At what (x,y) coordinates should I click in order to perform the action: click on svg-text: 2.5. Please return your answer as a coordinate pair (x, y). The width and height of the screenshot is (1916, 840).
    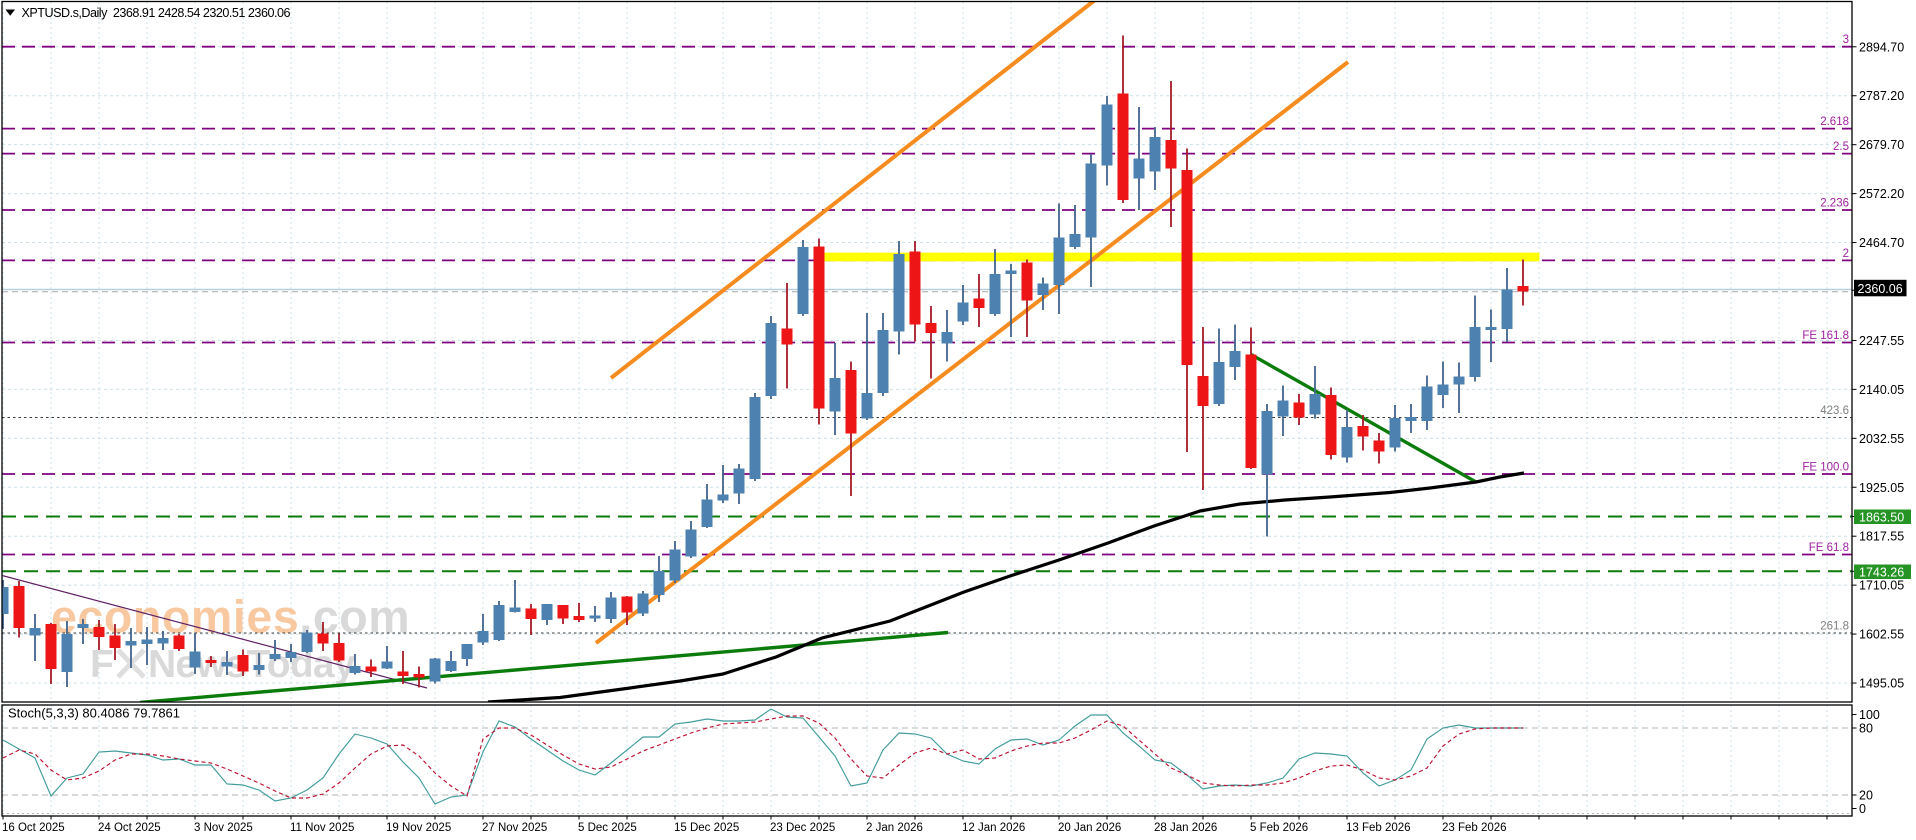
    Looking at the image, I should click on (1841, 147).